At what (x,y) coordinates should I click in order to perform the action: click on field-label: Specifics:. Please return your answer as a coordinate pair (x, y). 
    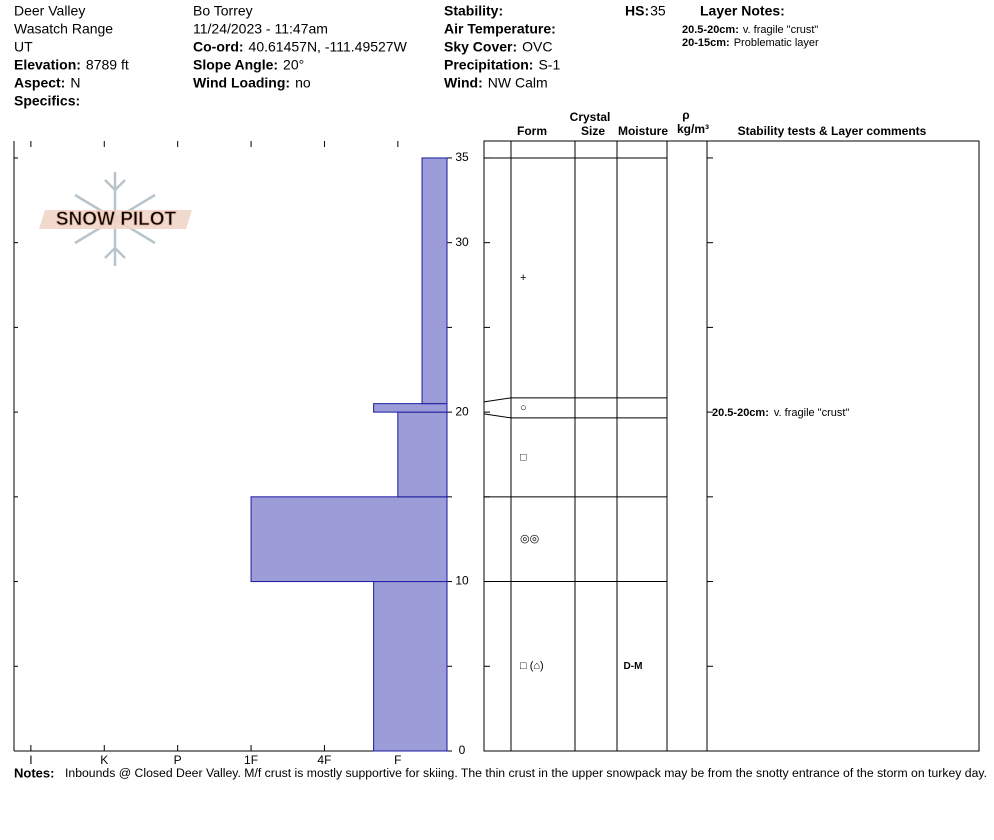
    Looking at the image, I should click on (47, 101).